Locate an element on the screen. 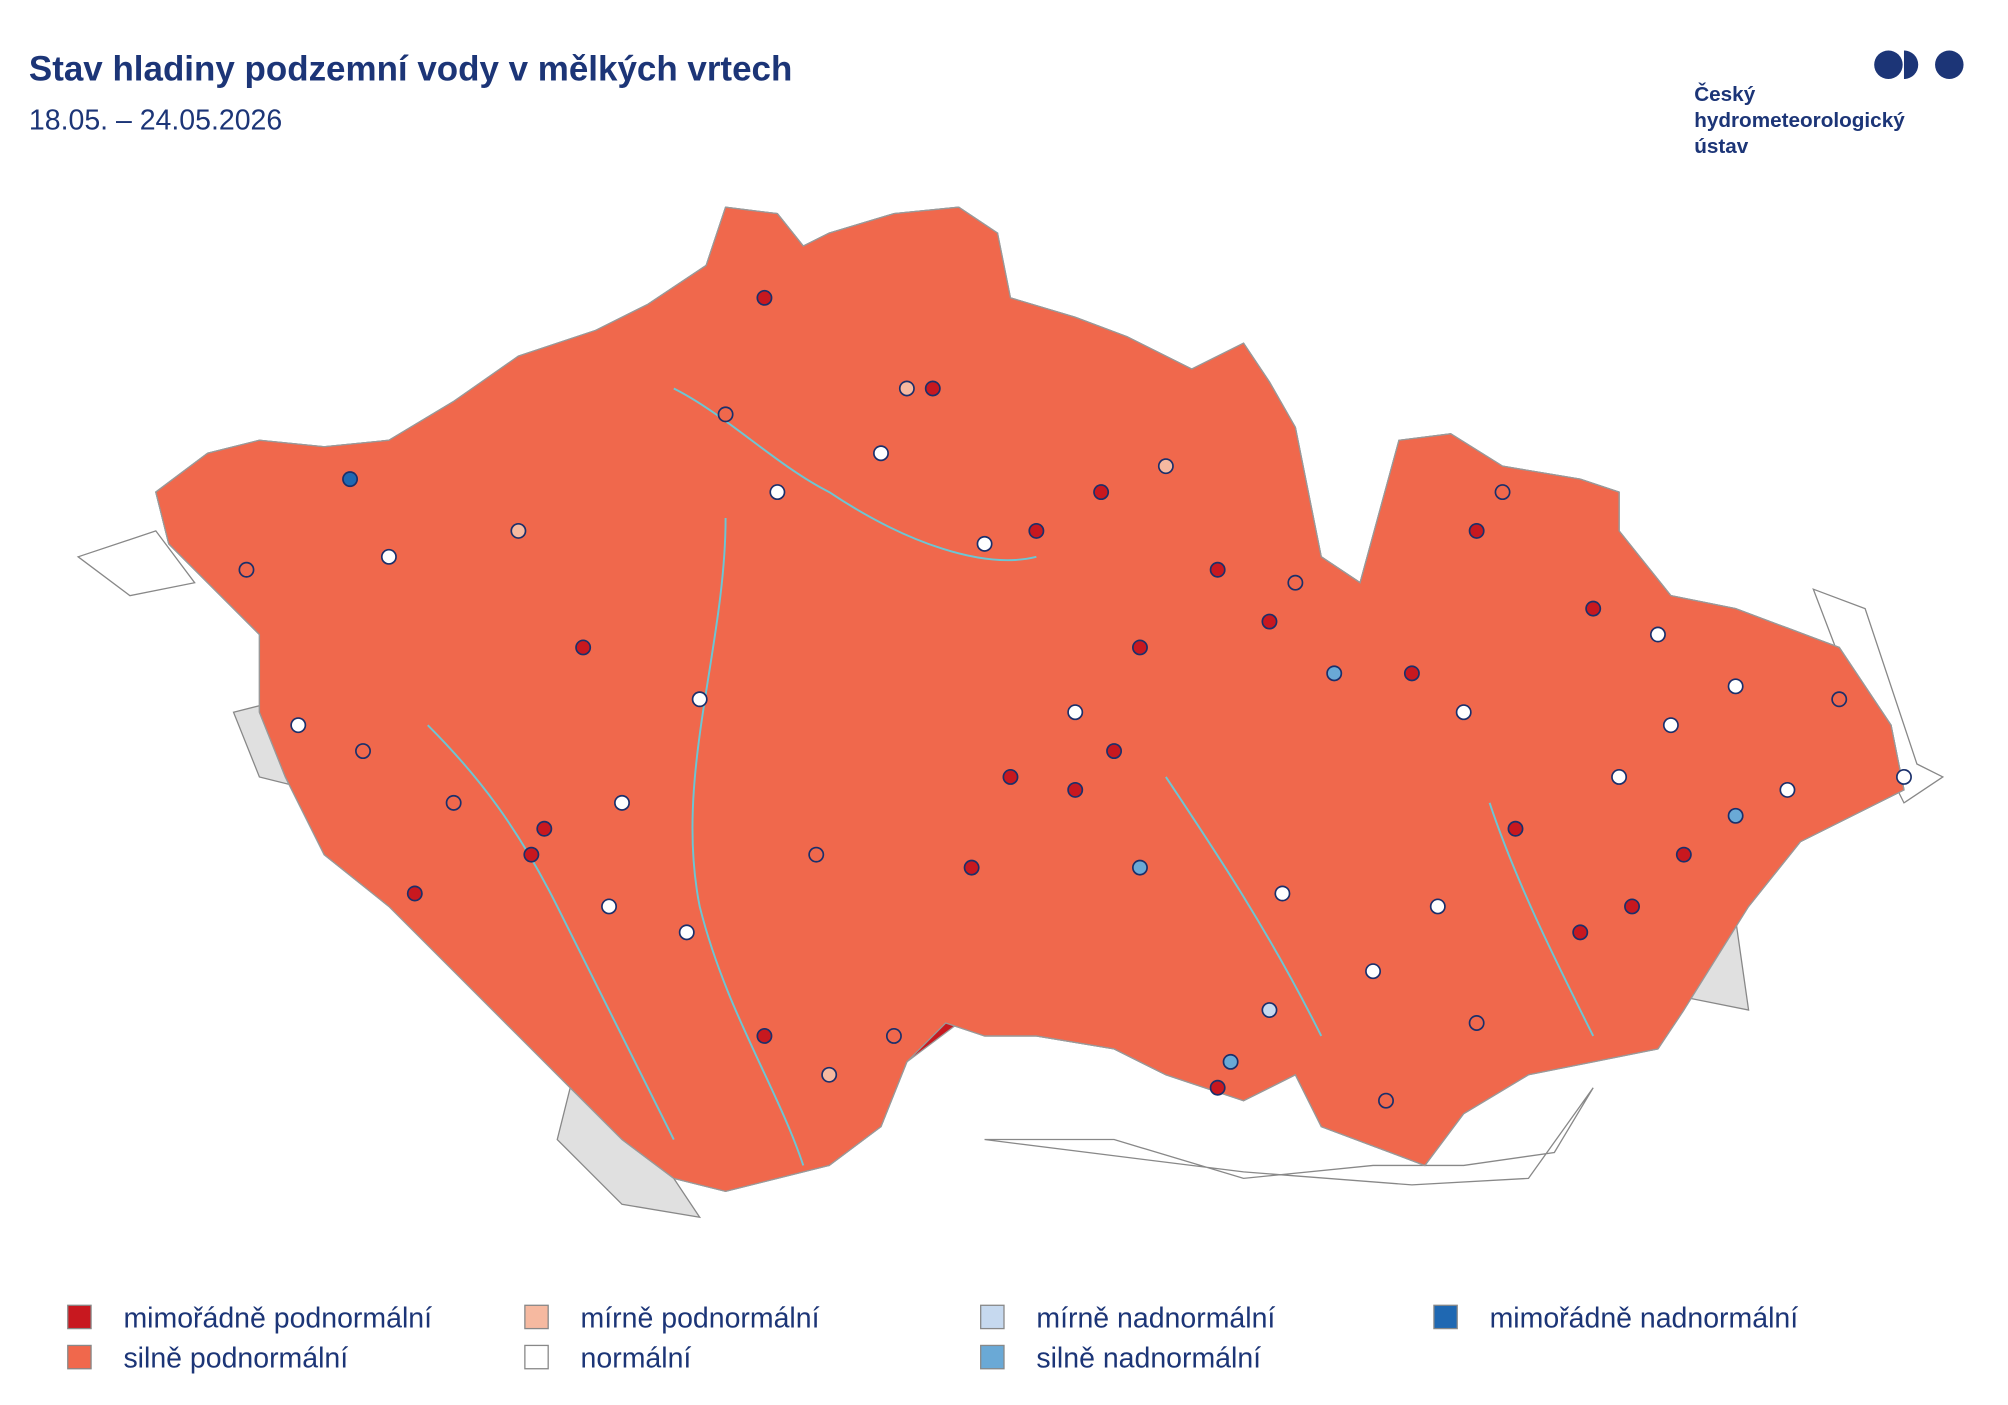 Image resolution: width=2008 pixels, height=1405 pixels. legend-label: silně podnormální is located at coordinates (235, 1358).